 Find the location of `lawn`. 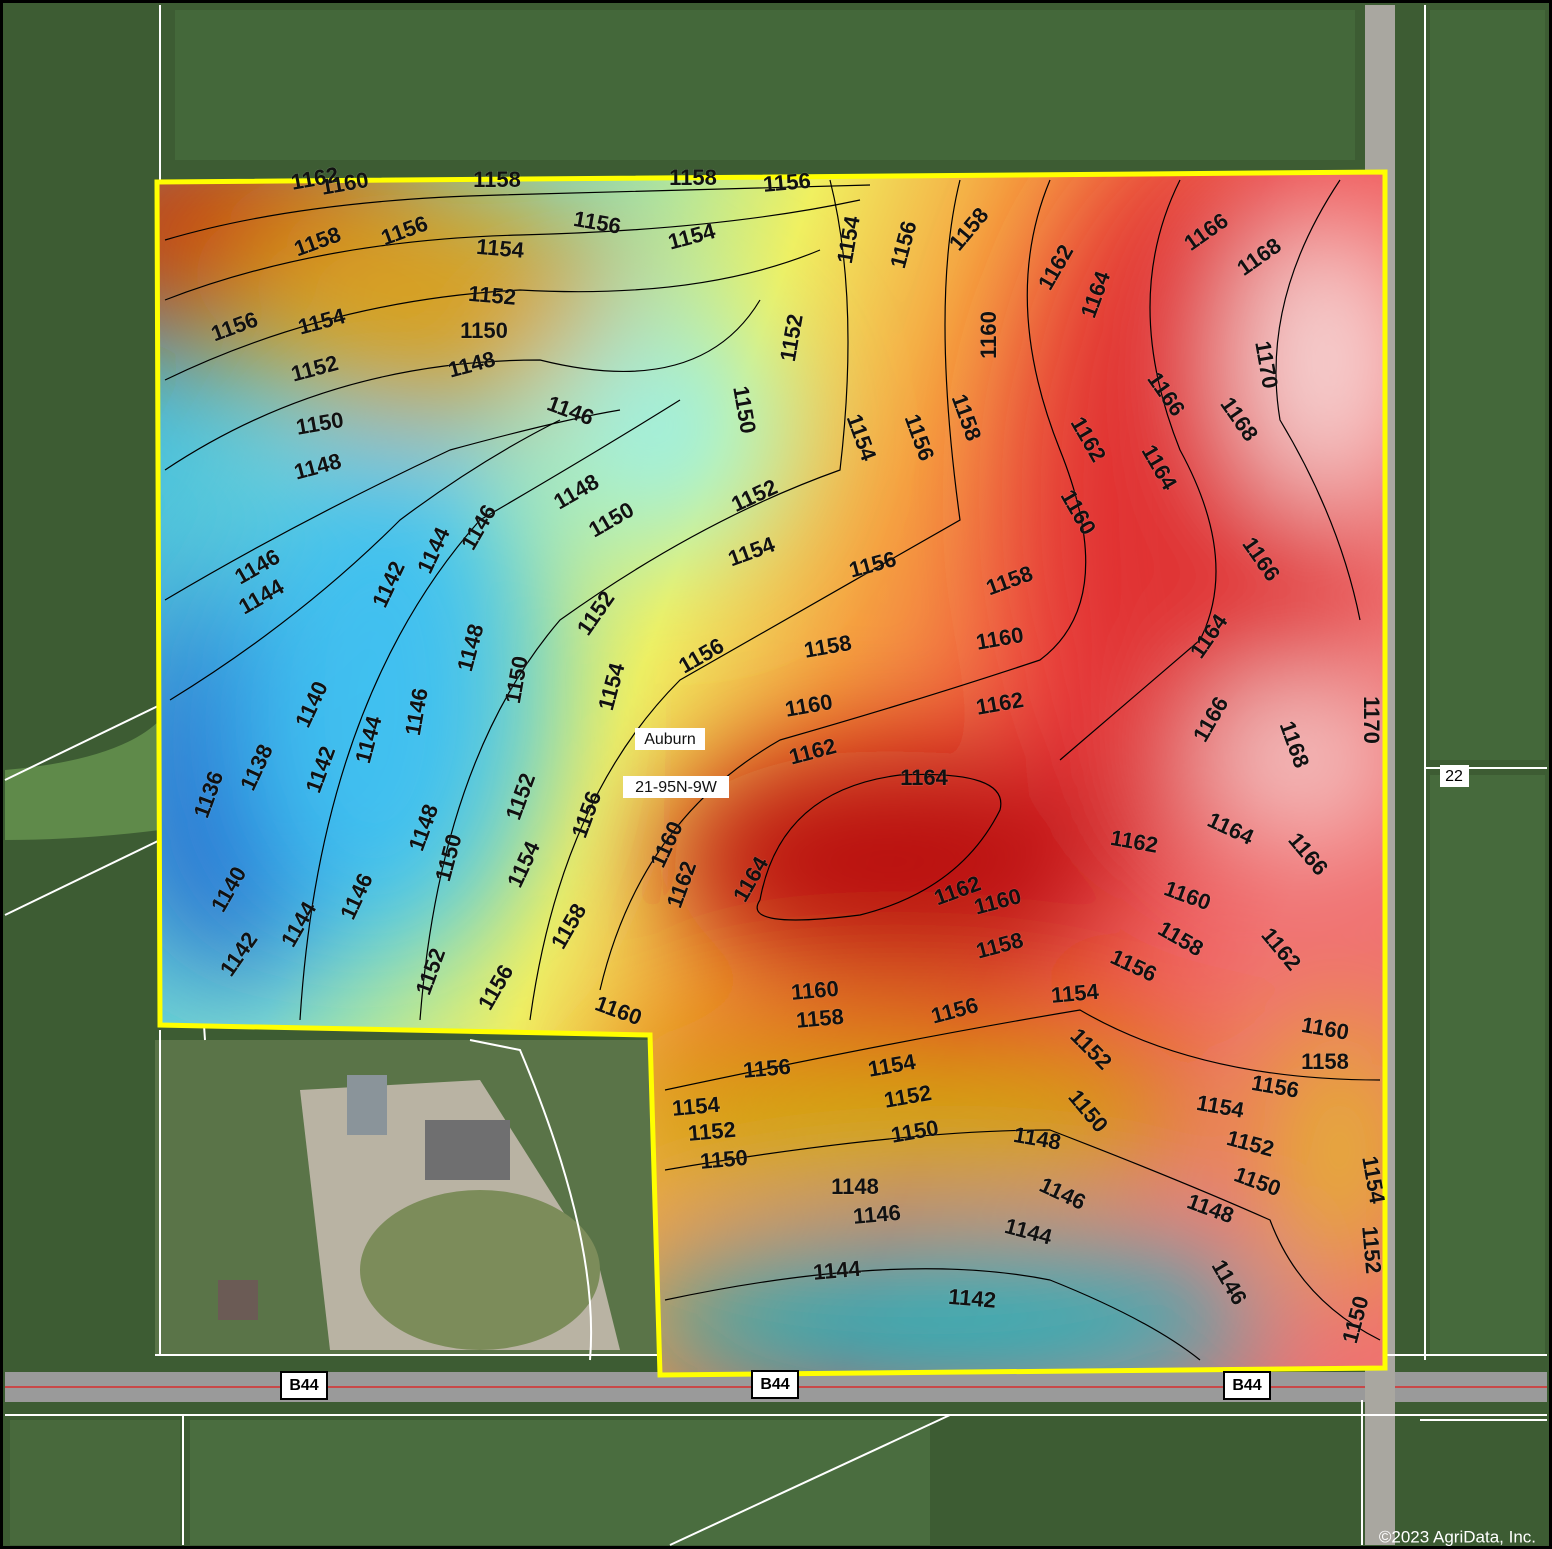

lawn is located at coordinates (480, 1270).